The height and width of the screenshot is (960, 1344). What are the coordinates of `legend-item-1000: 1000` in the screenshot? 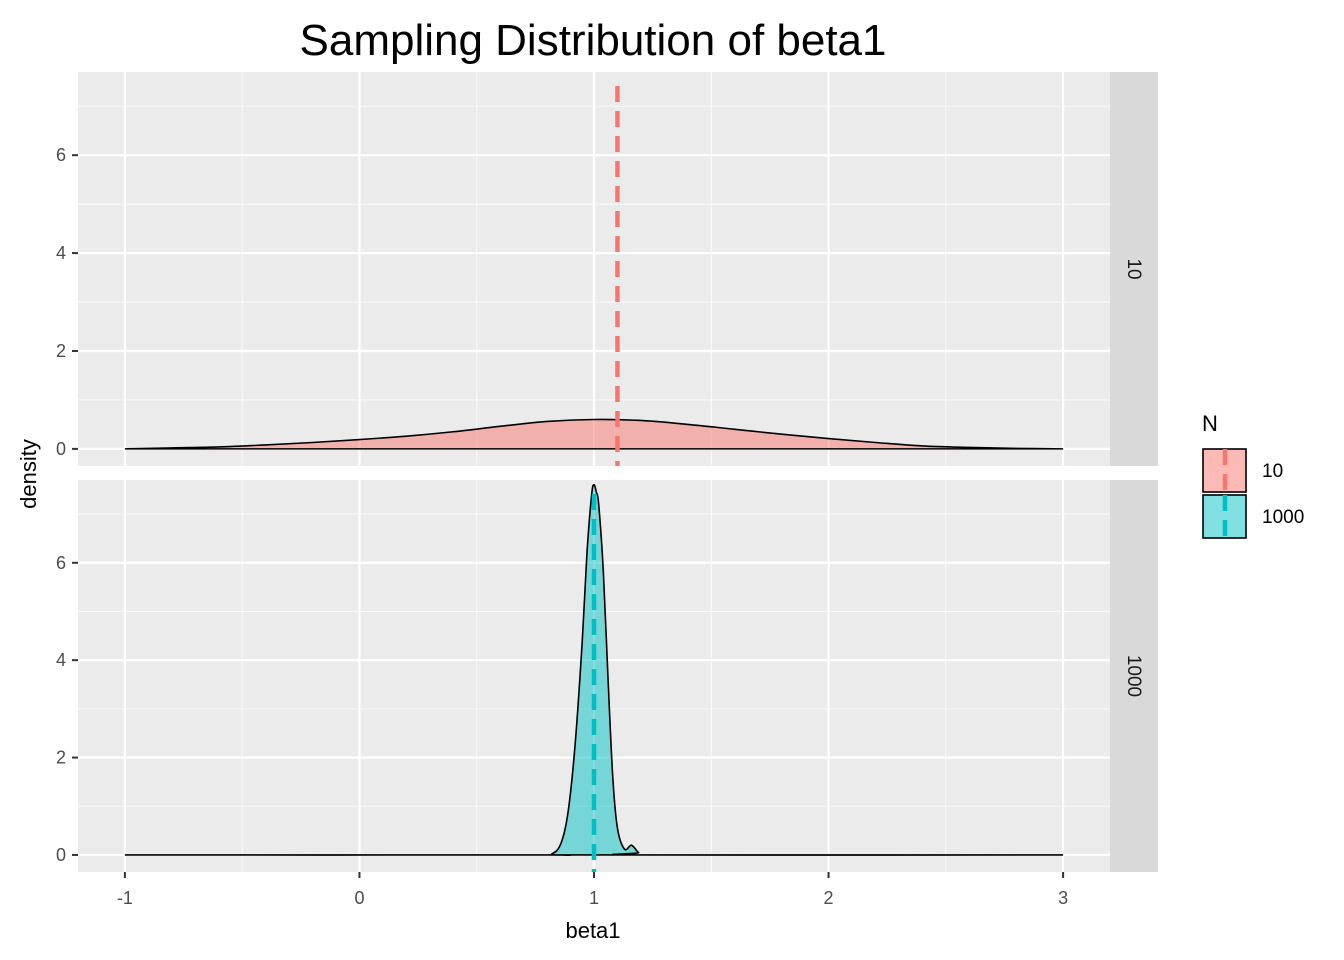 It's located at (1253, 516).